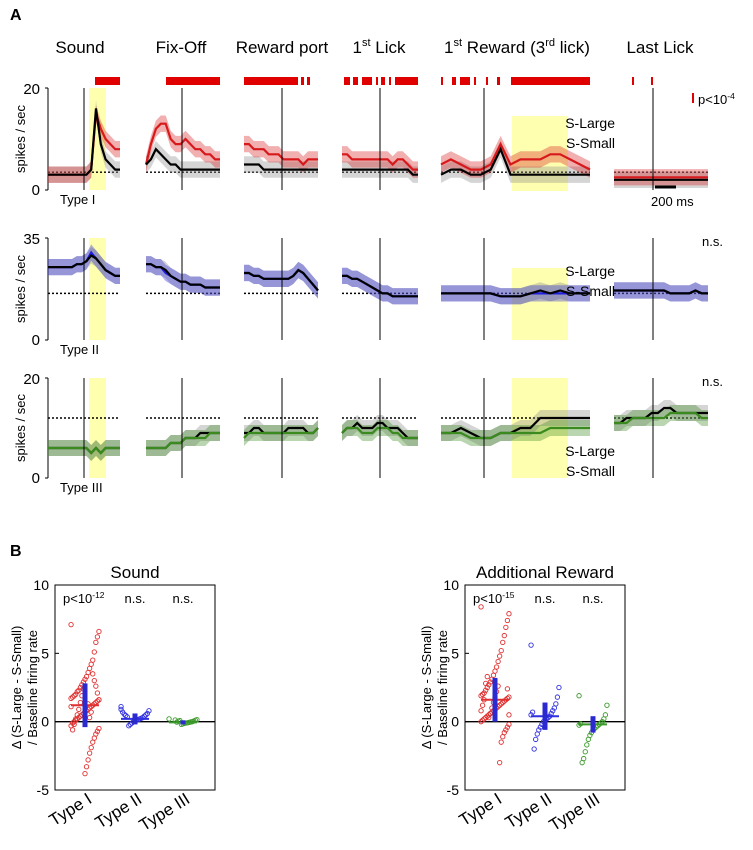 The height and width of the screenshot is (850, 753). I want to click on epoch-title: Last Lick, so click(660, 47).